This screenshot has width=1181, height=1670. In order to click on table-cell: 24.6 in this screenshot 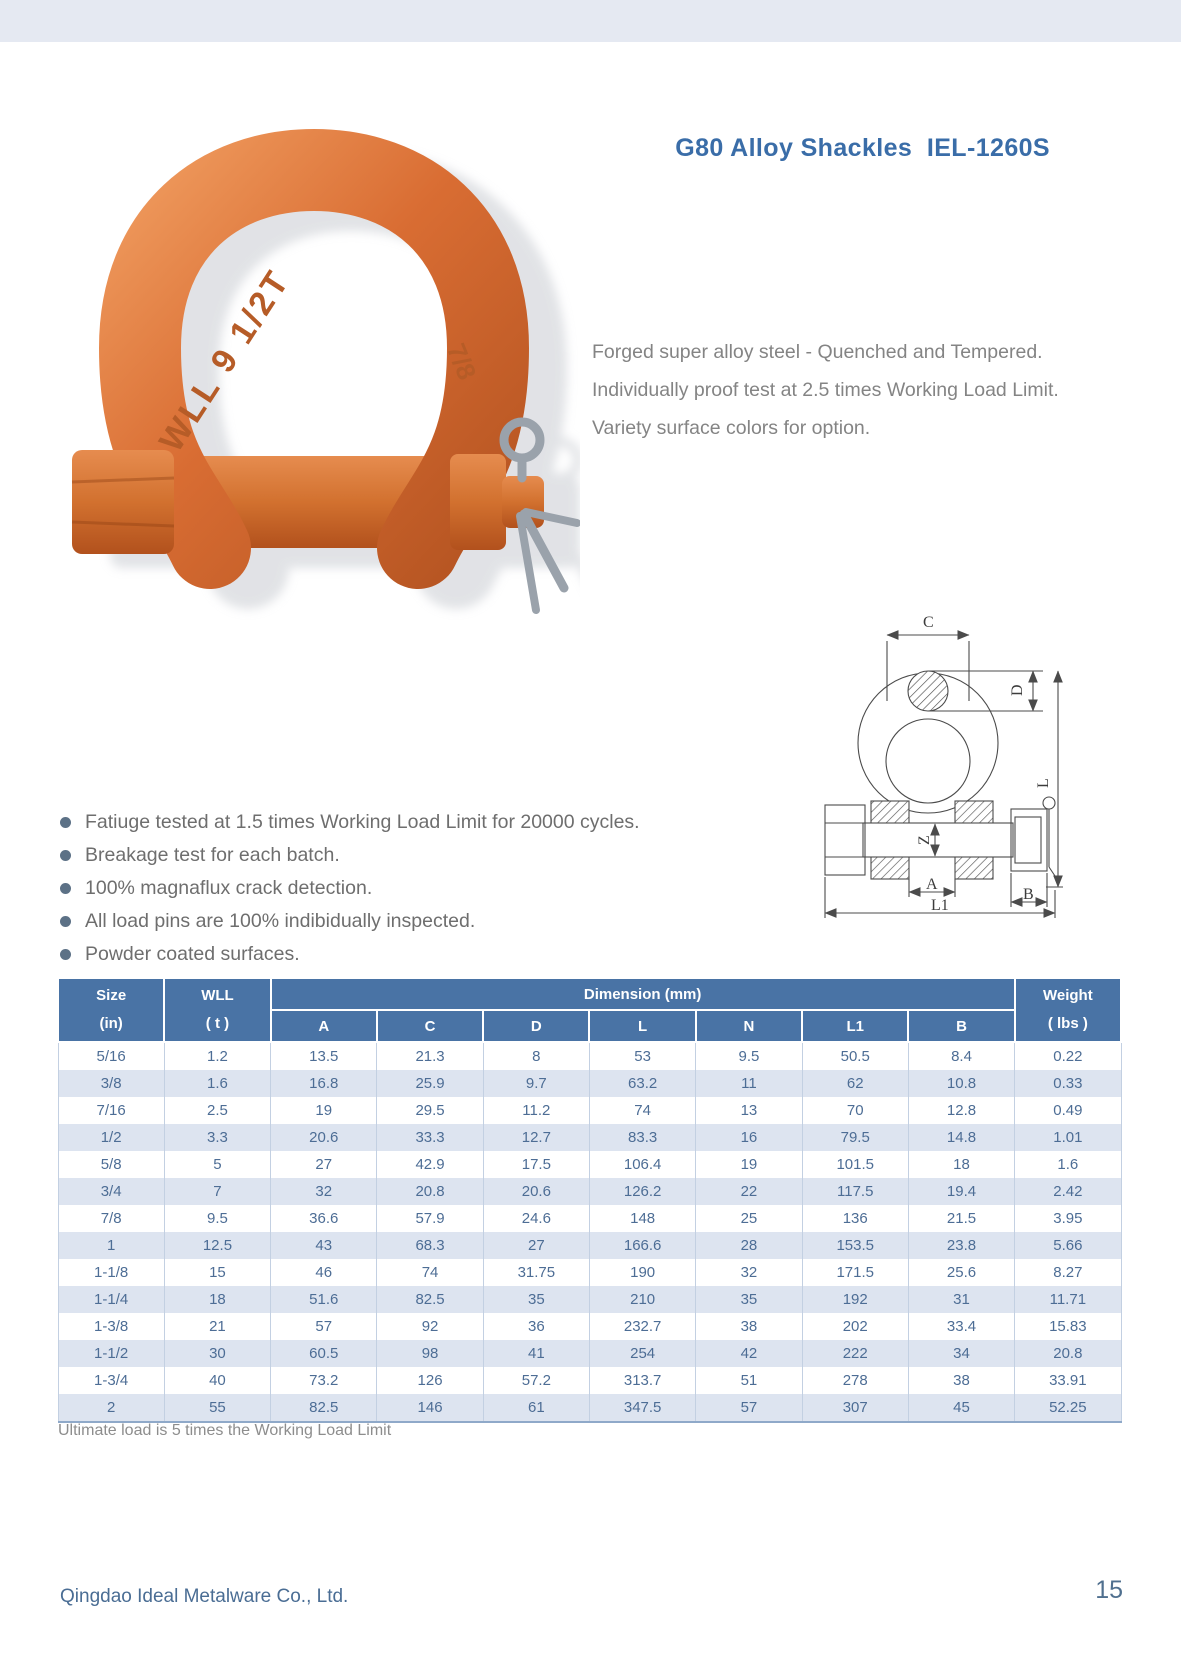, I will do `click(536, 1218)`.